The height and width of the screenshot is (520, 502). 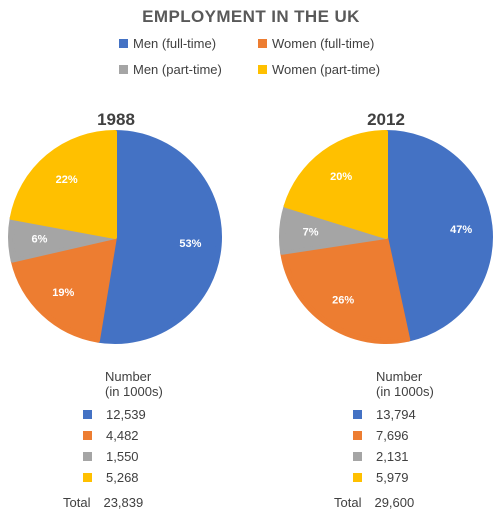 I want to click on row-value: 13,794, so click(x=396, y=414).